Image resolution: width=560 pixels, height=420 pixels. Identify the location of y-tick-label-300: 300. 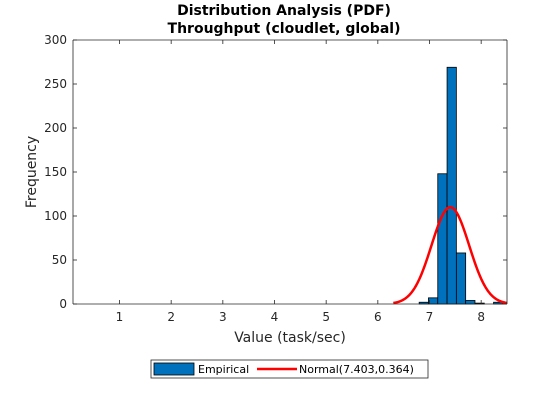
(55, 40).